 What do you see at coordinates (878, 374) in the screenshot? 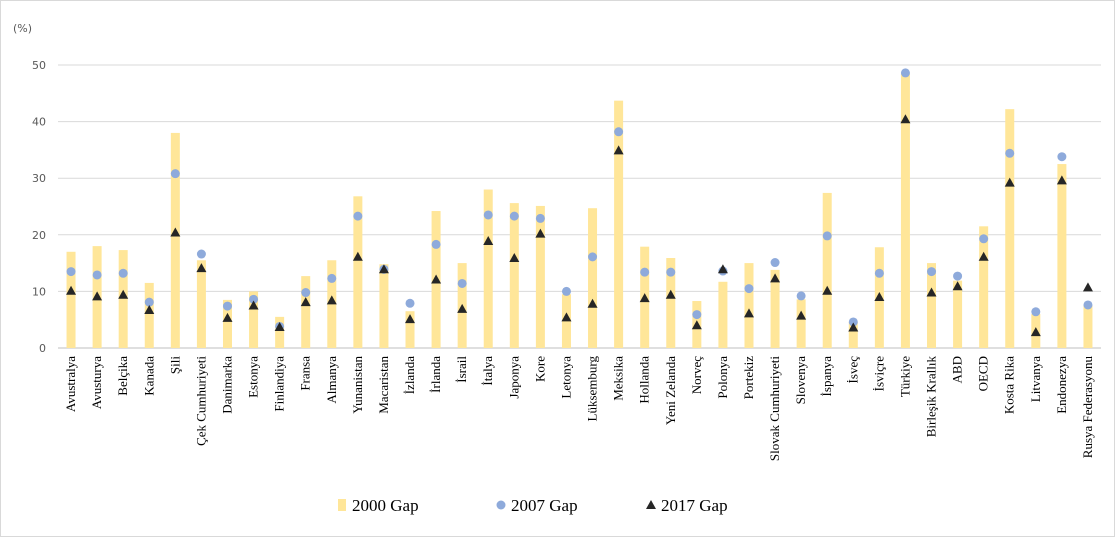
I see `x-tick-label: İsviçre` at bounding box center [878, 374].